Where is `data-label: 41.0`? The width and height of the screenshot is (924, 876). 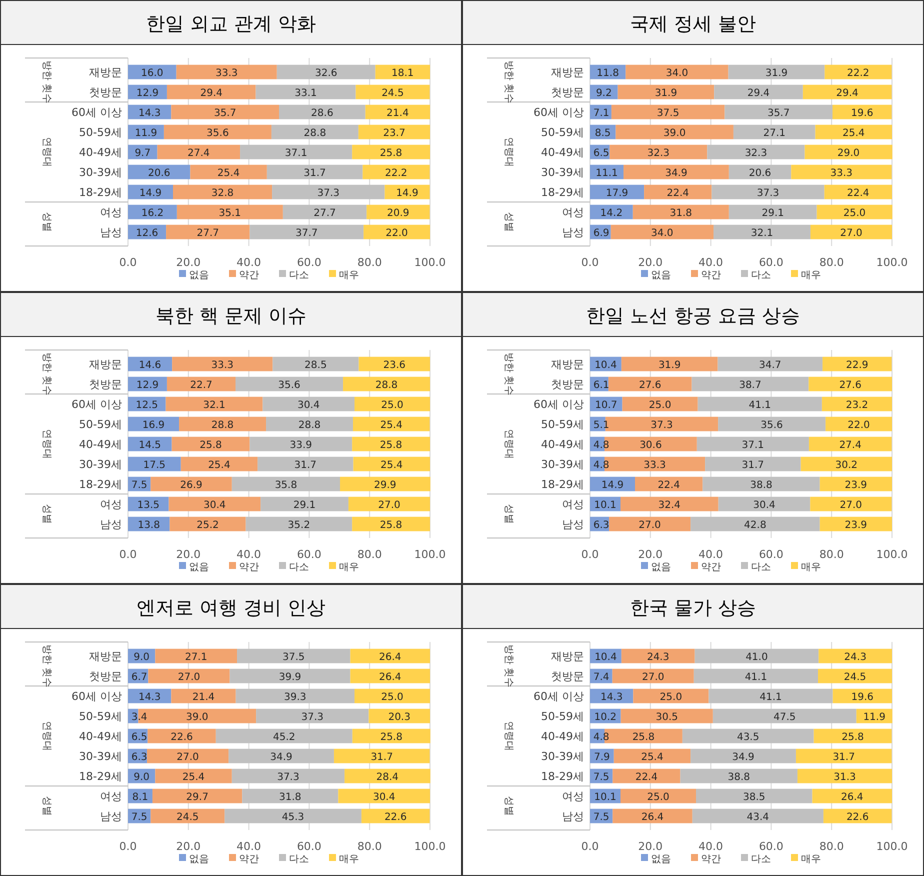 data-label: 41.0 is located at coordinates (757, 657).